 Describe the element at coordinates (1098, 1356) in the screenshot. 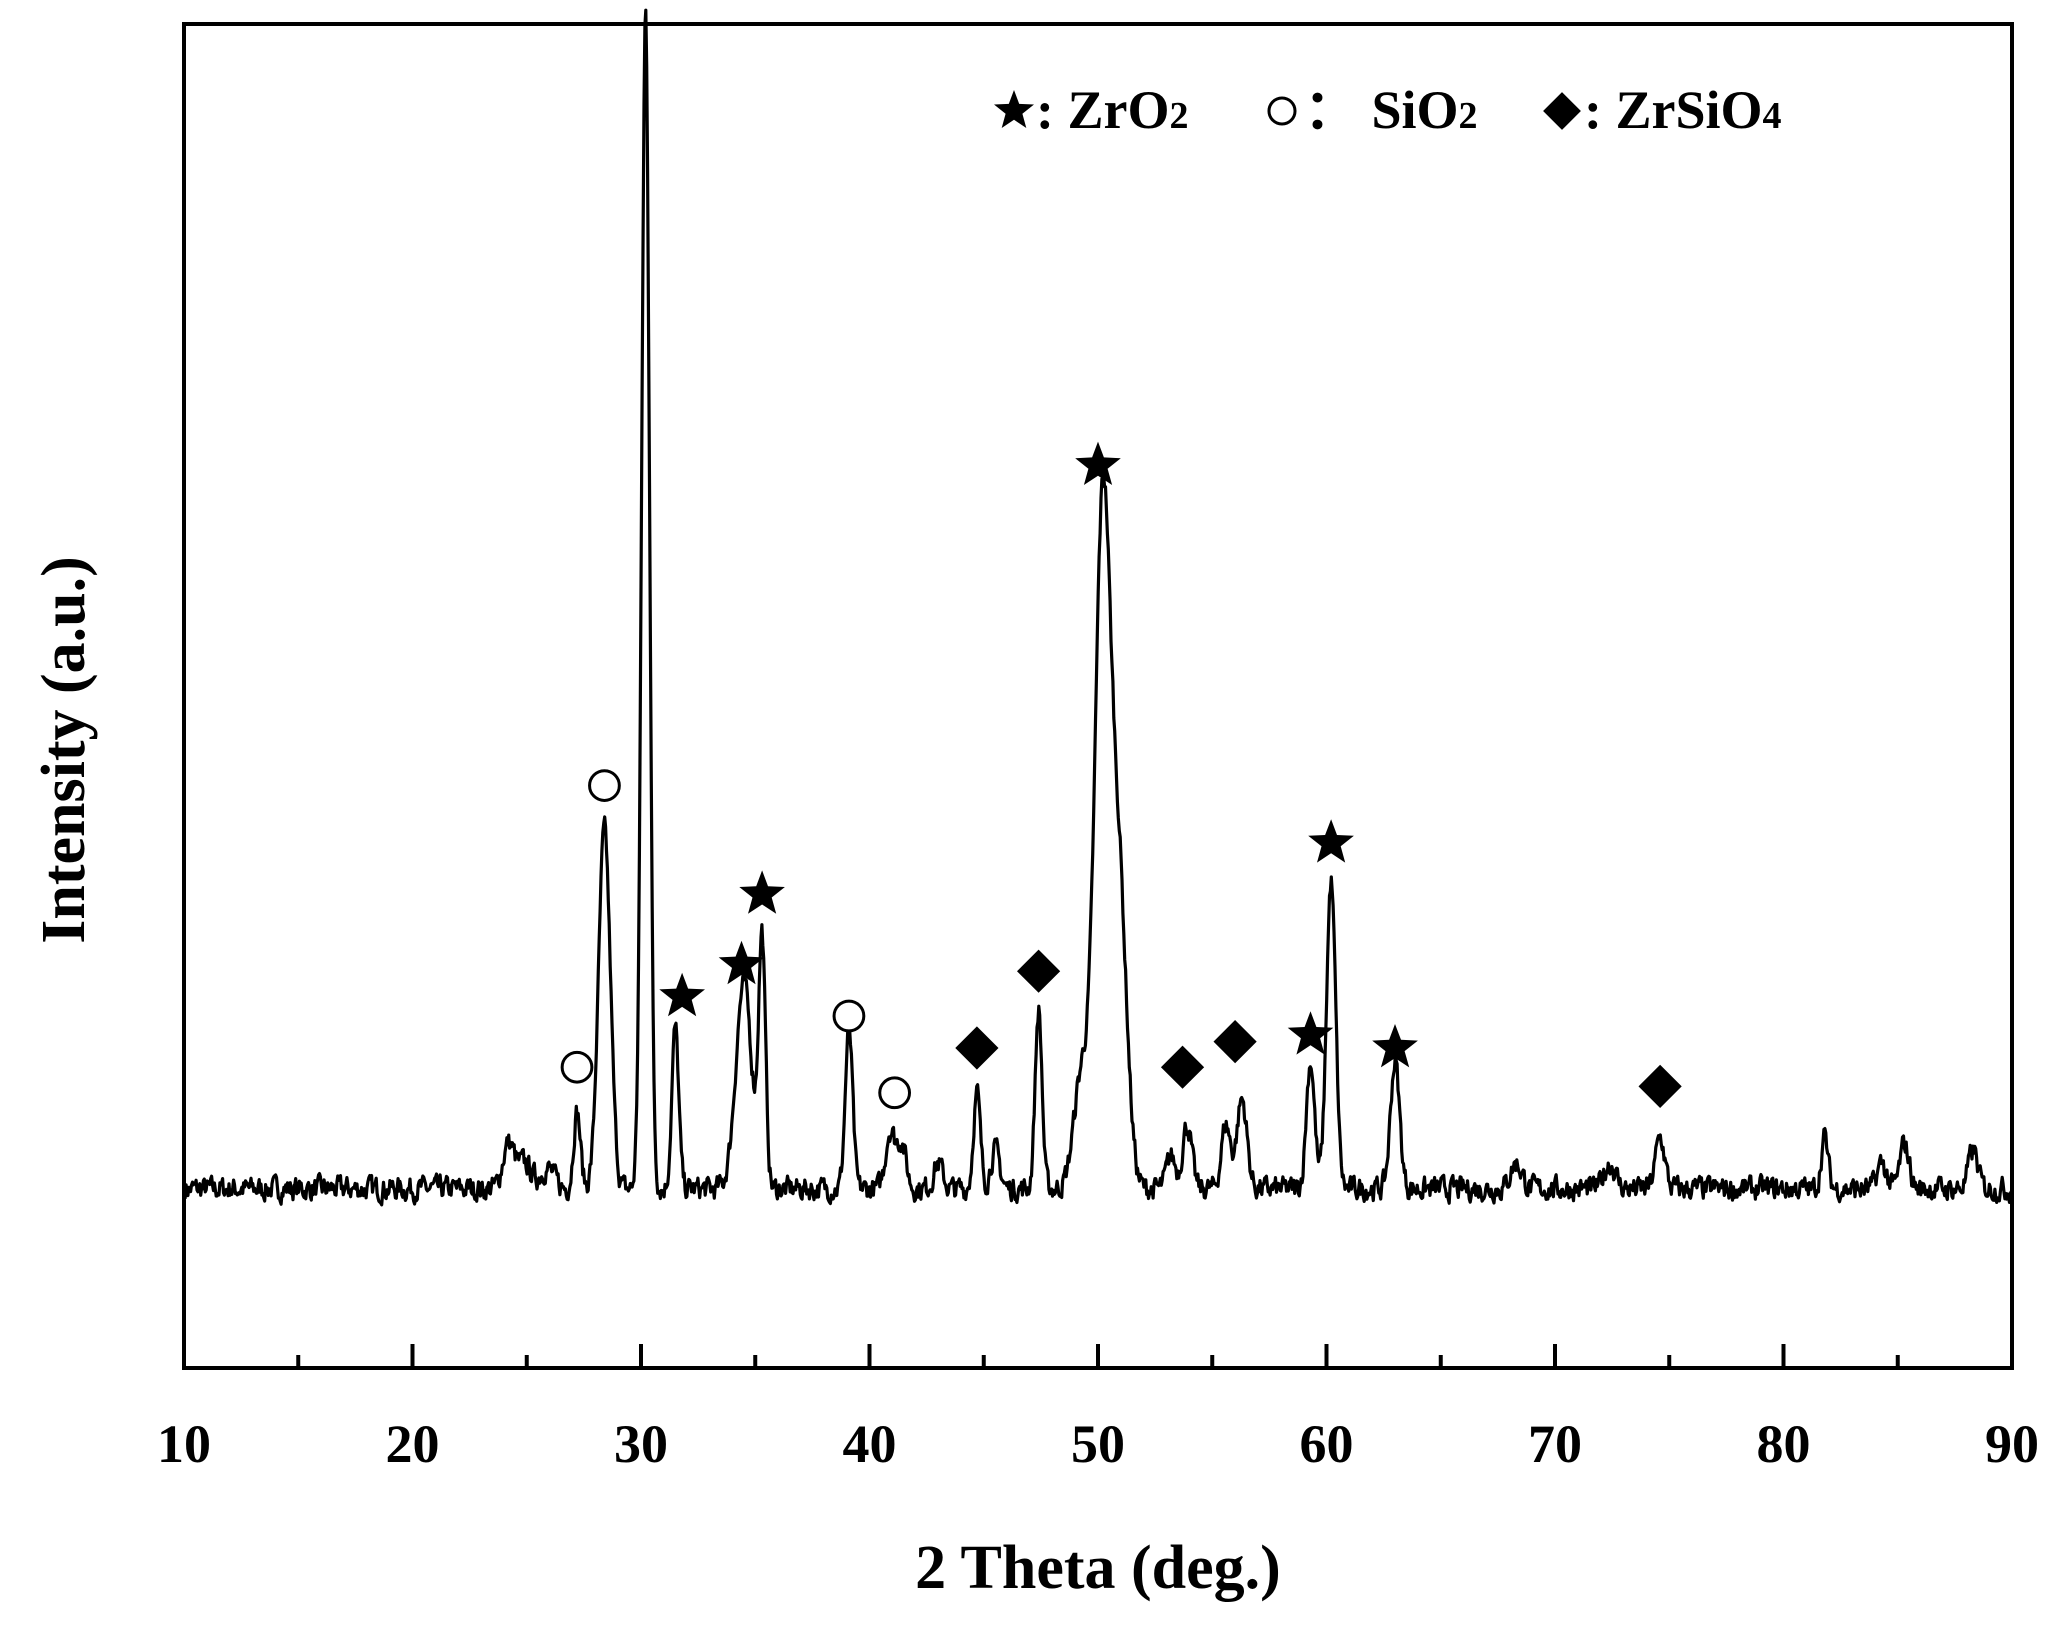

I see `x-axis-ticks` at that location.